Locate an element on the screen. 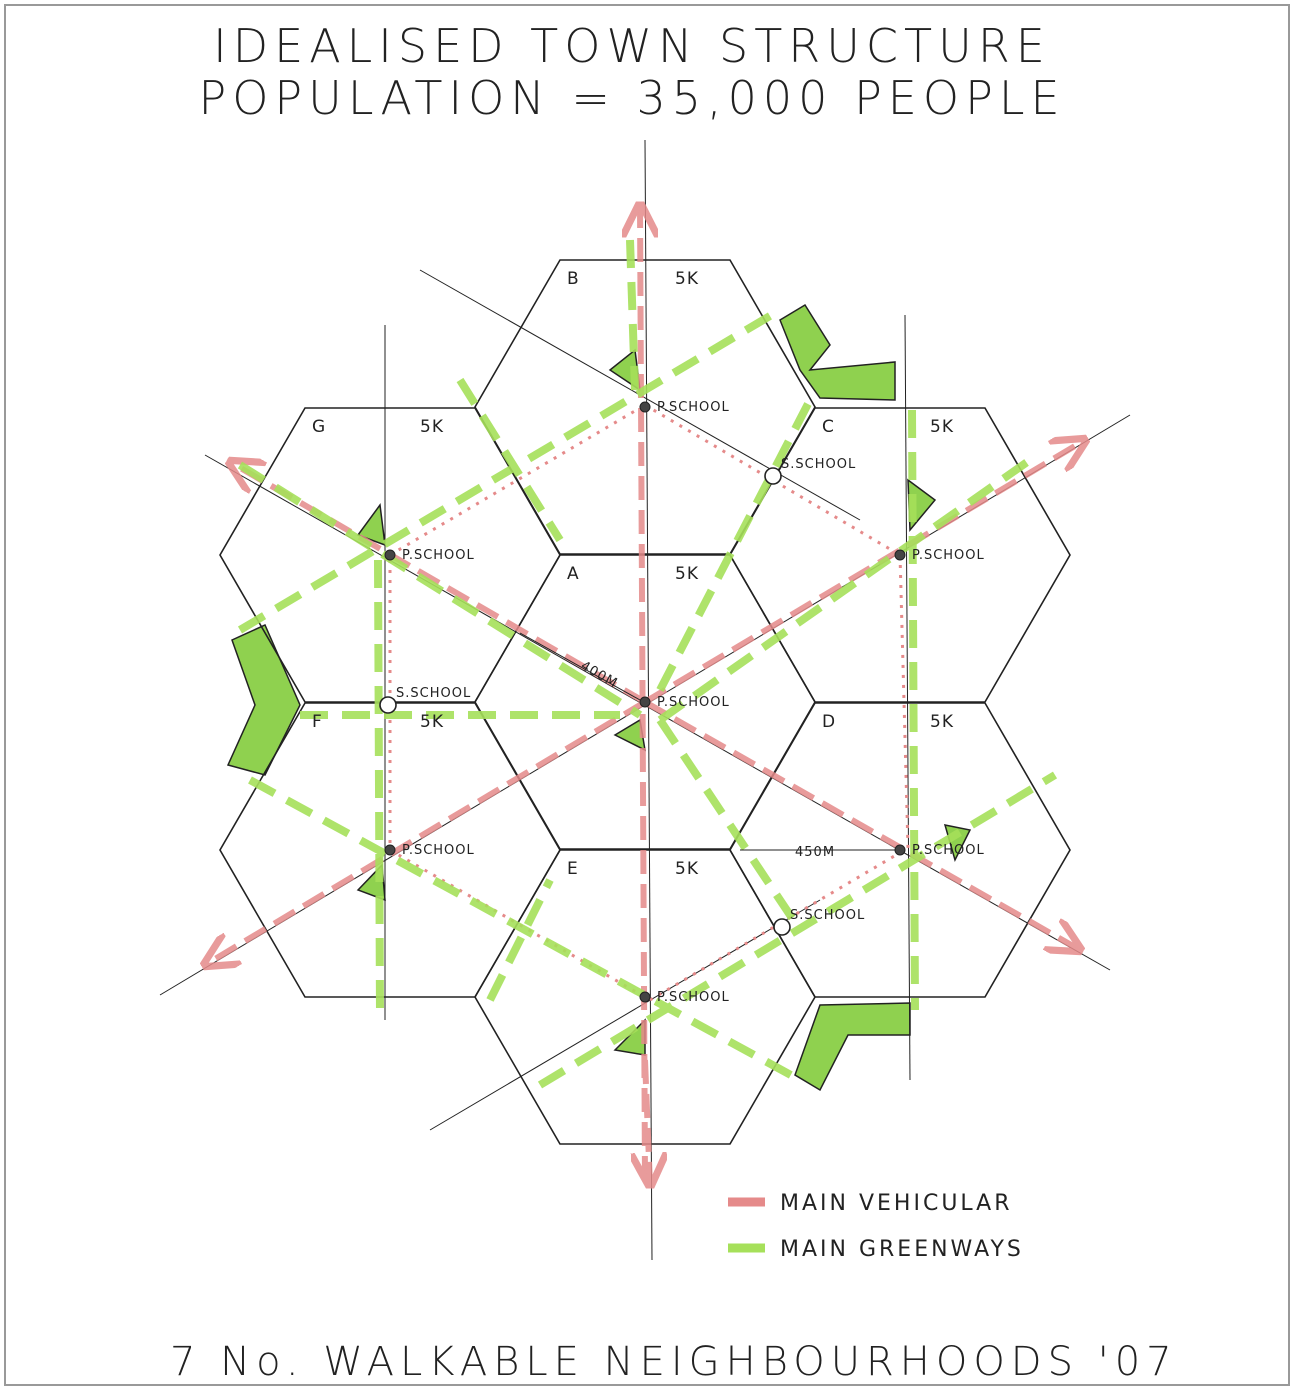 This screenshot has height=1395, width=1295. neighbourhood-label: A is located at coordinates (573, 574).